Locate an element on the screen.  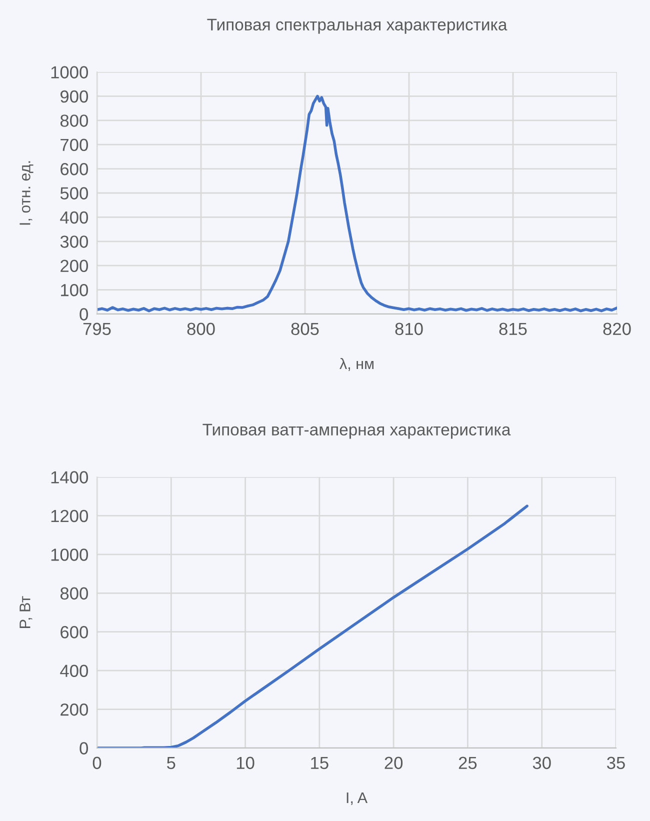
y-axis-title: P, Вт is located at coordinates (26, 612).